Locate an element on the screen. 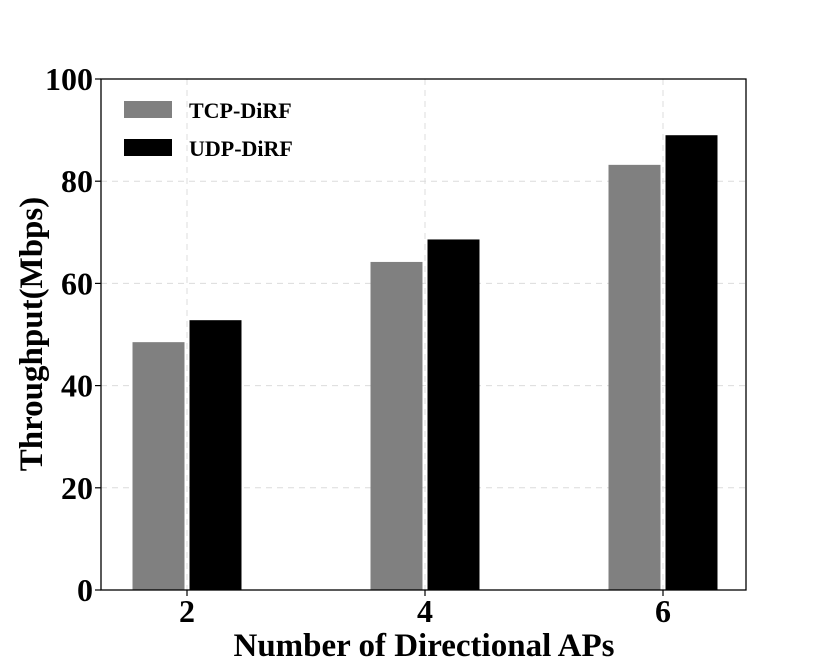 The image size is (830, 664). legend: TCP-DiRF UDP-DiRF is located at coordinates (208, 129).